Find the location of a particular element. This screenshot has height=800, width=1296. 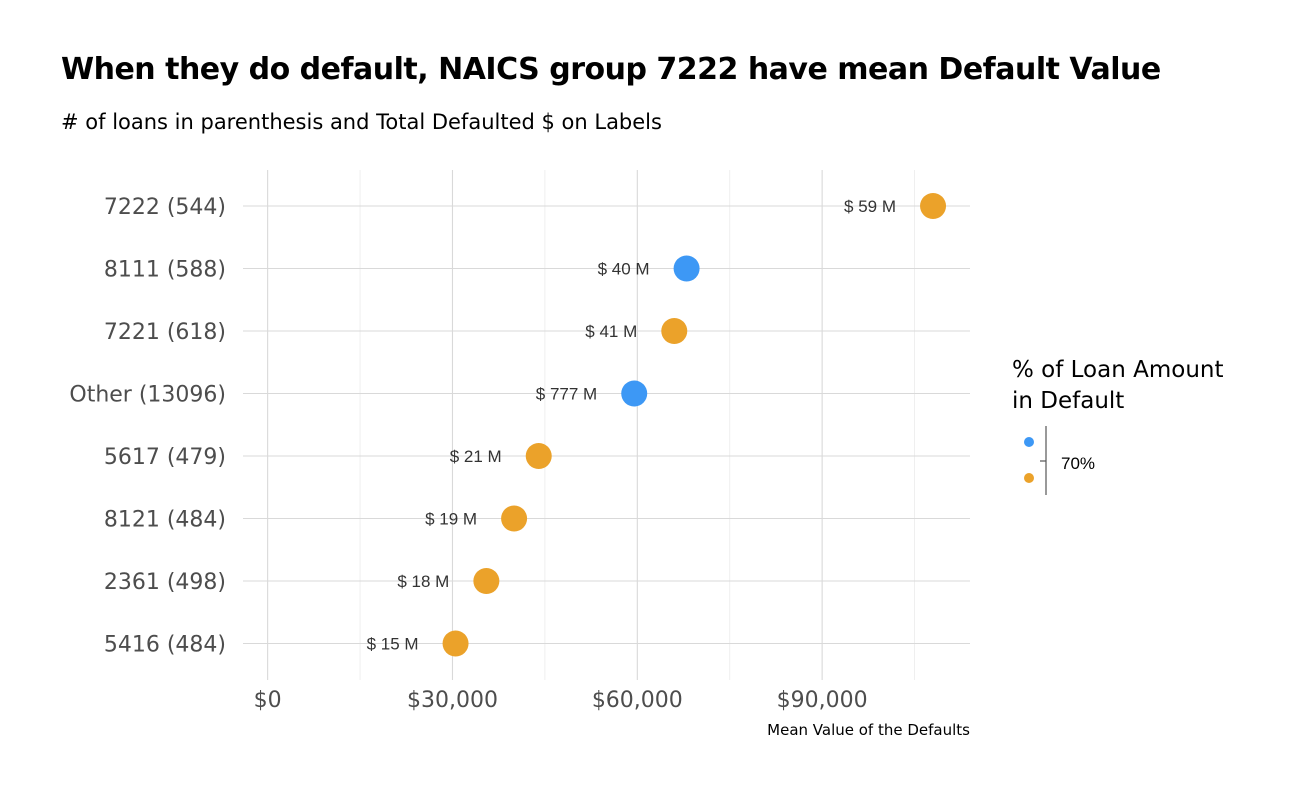

legend-break-label: 70% is located at coordinates (1078, 463).